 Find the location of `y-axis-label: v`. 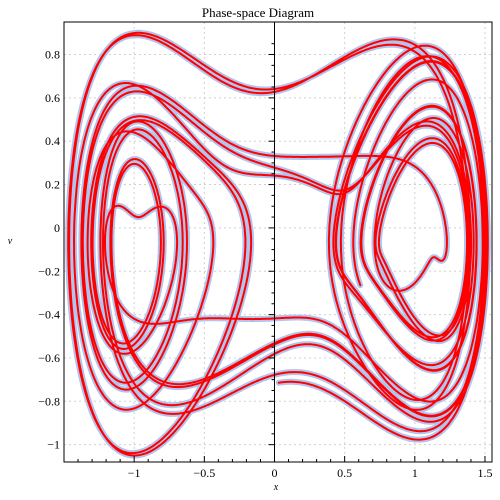

y-axis-label: v is located at coordinates (10, 241).